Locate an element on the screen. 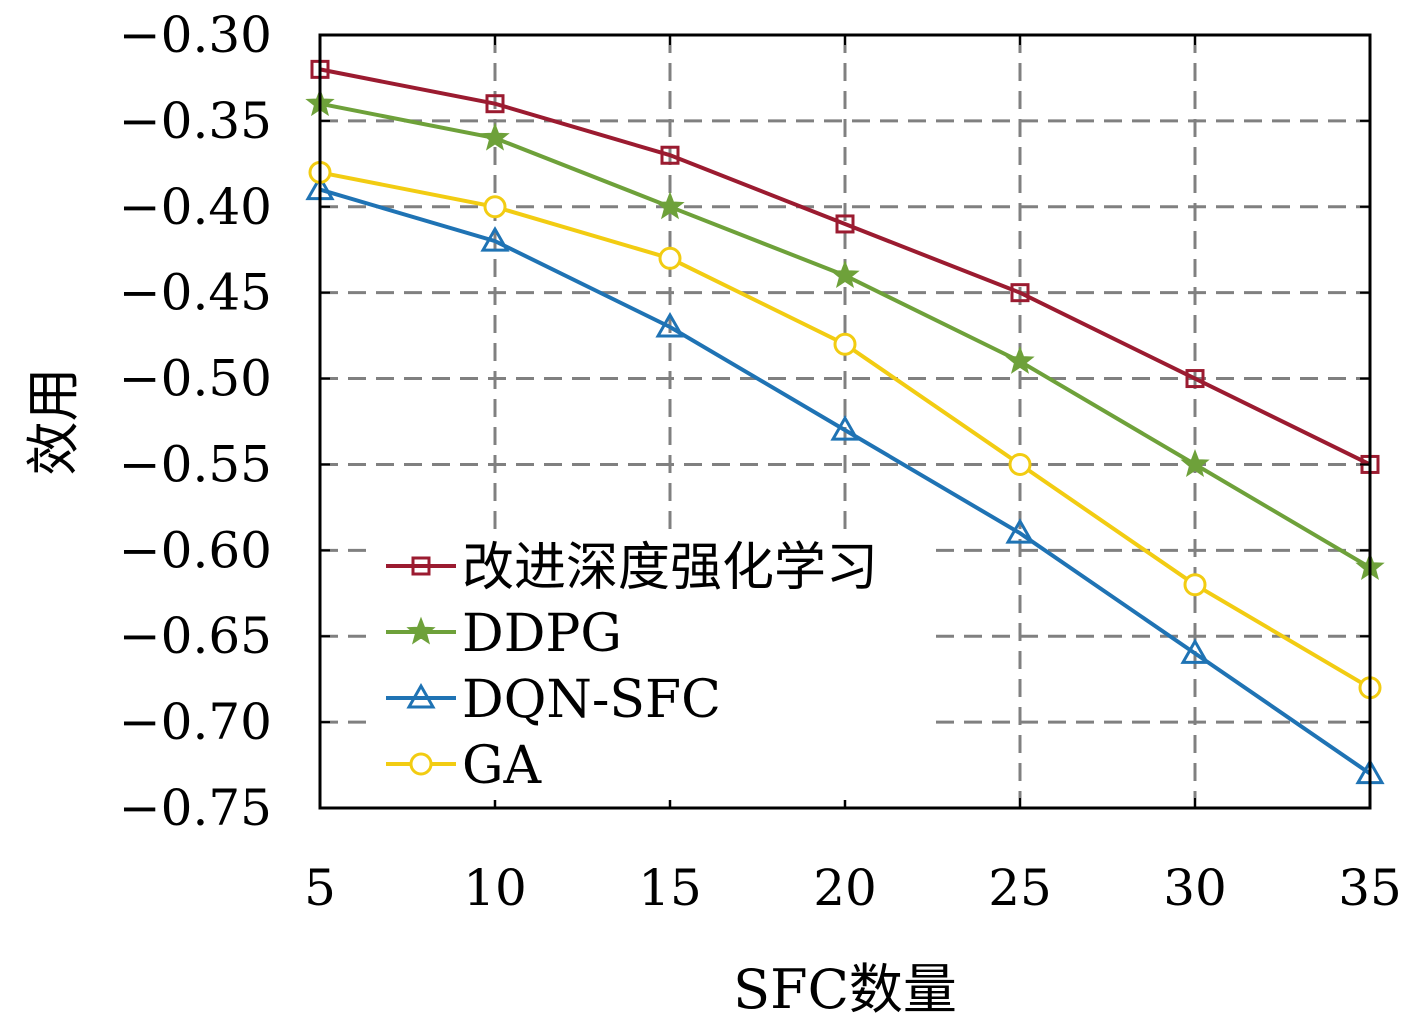  y-axis-label: 效用 is located at coordinates (53, 422).